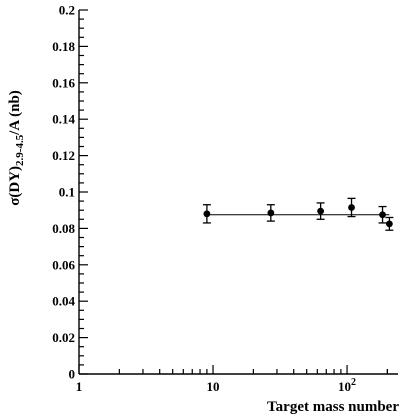  What do you see at coordinates (67, 10) in the screenshot?
I see `y-tick-label: 0.2` at bounding box center [67, 10].